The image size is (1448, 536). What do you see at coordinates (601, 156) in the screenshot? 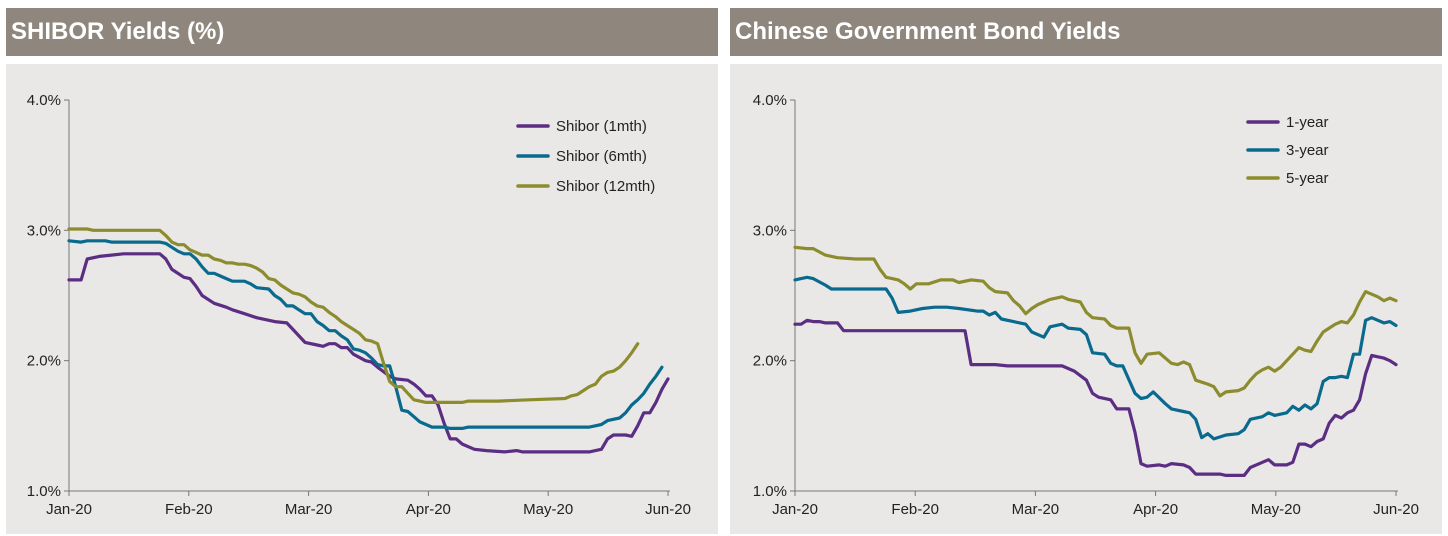
I see `legend-label-1: Shibor (6mth)` at bounding box center [601, 156].